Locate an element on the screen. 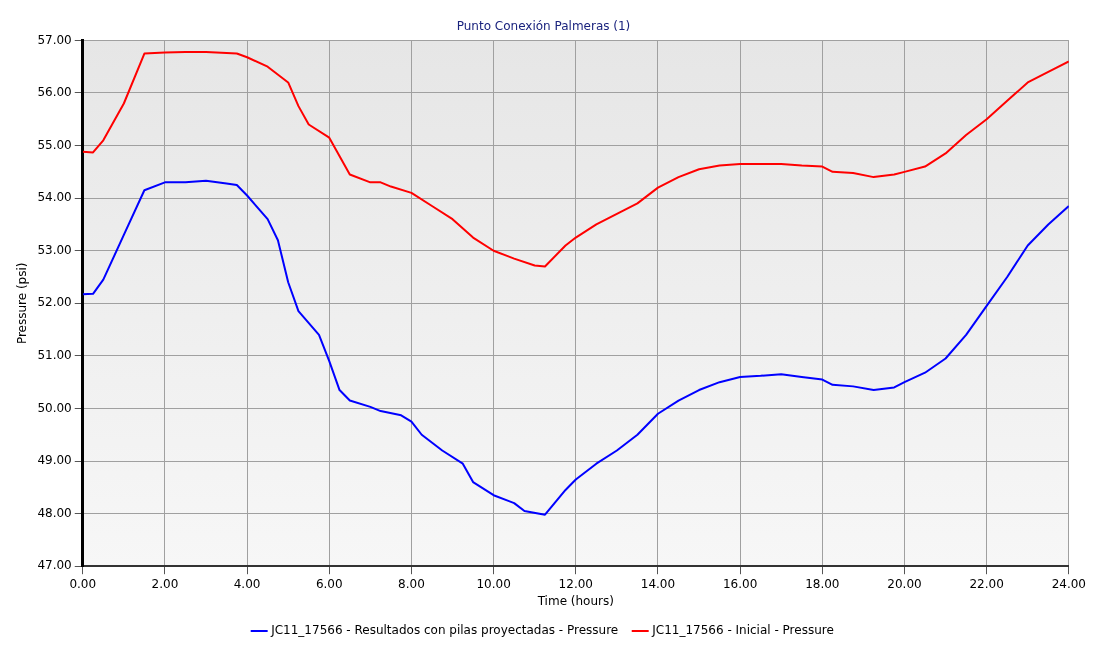 This screenshot has height=659, width=1097. x-tick-label: 24.00 is located at coordinates (1068, 583).